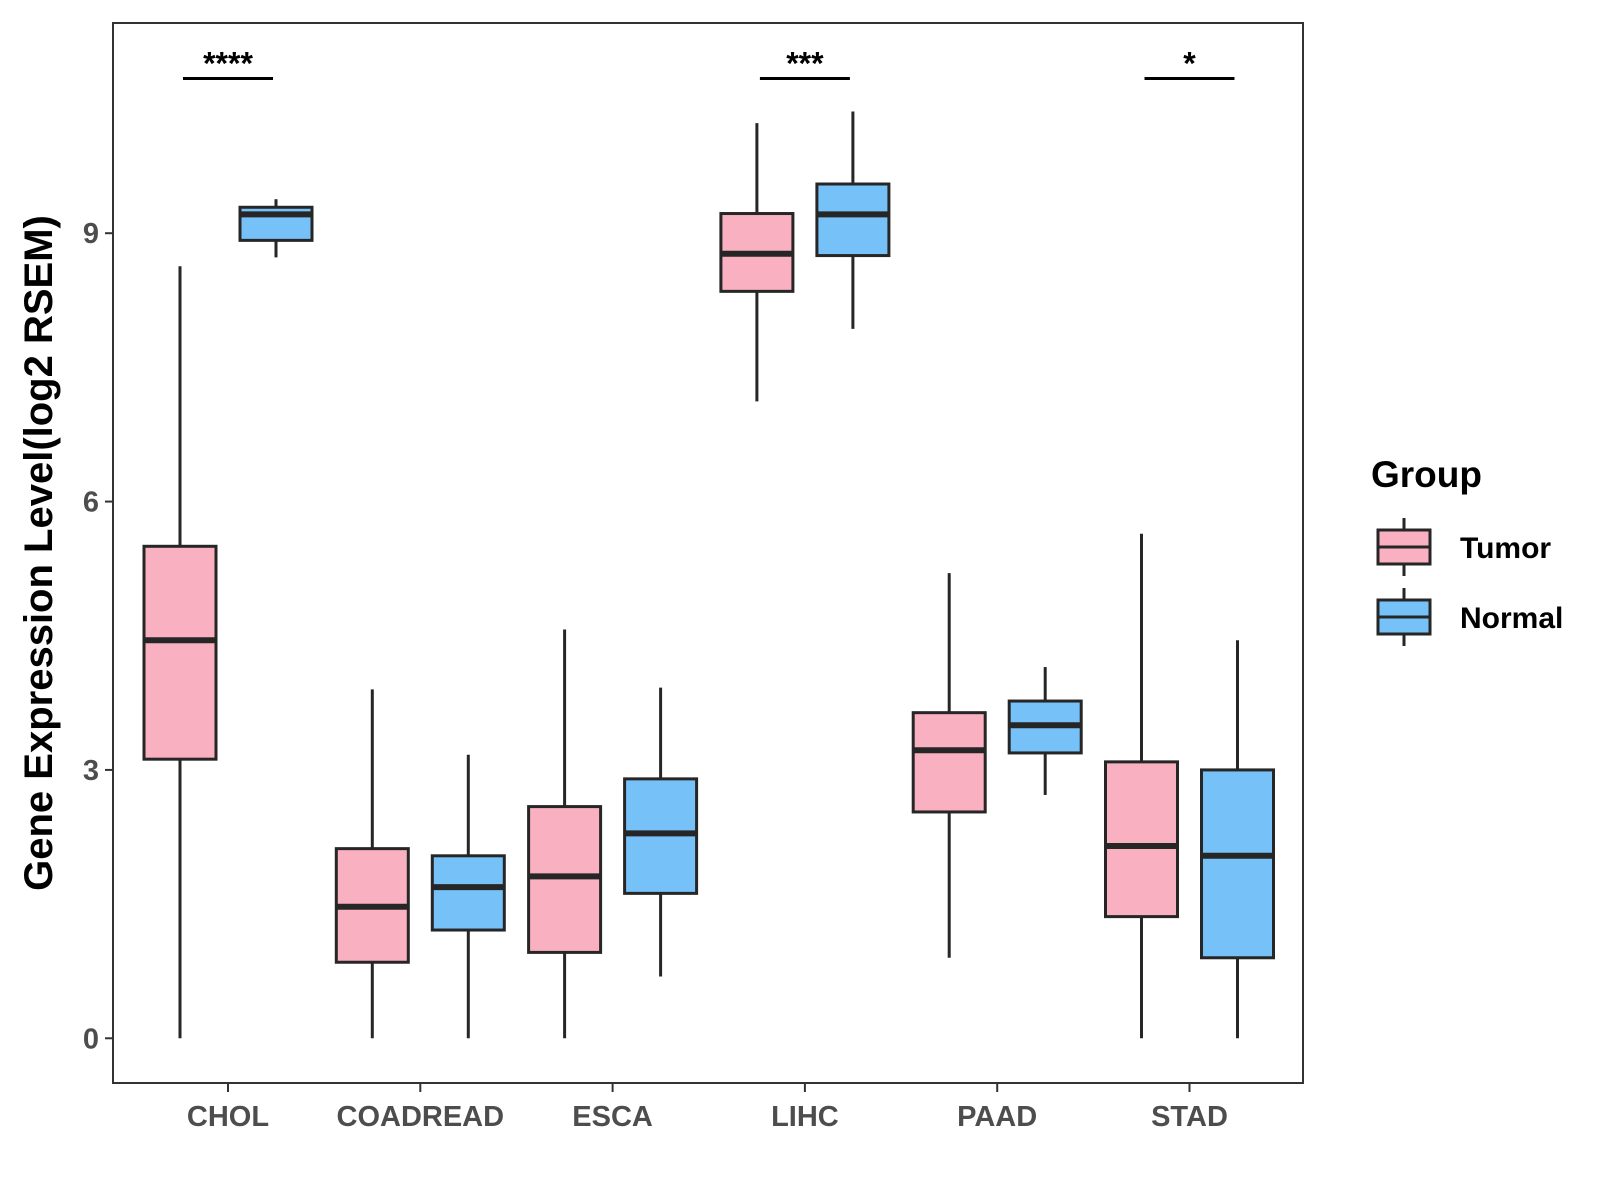 The width and height of the screenshot is (1600, 1200). What do you see at coordinates (1511, 618) in the screenshot?
I see `legend-label: Normal` at bounding box center [1511, 618].